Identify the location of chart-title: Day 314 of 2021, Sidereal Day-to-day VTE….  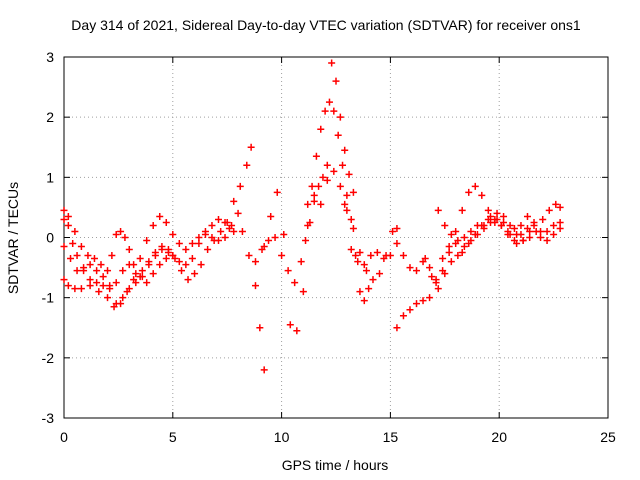
(326, 25).